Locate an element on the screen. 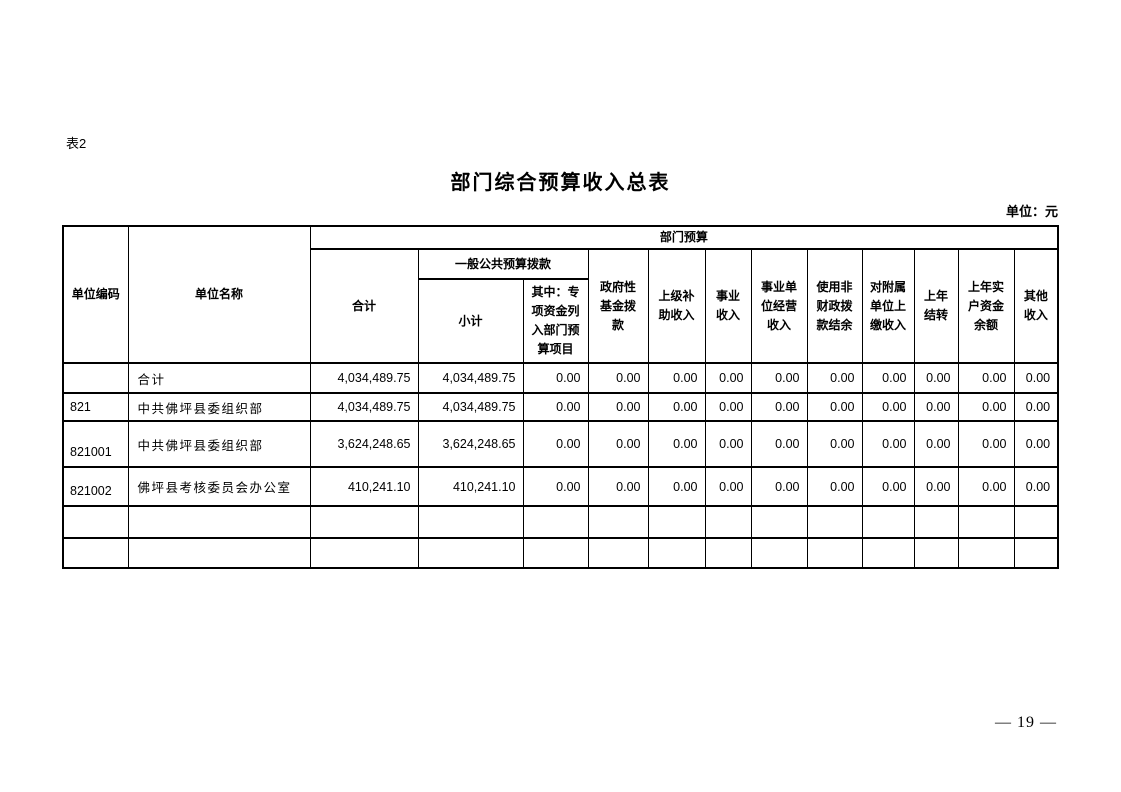 The height and width of the screenshot is (792, 1121). header-row-bottom: 小计 其中：专项资金列入部门预算项目 is located at coordinates (560, 321).